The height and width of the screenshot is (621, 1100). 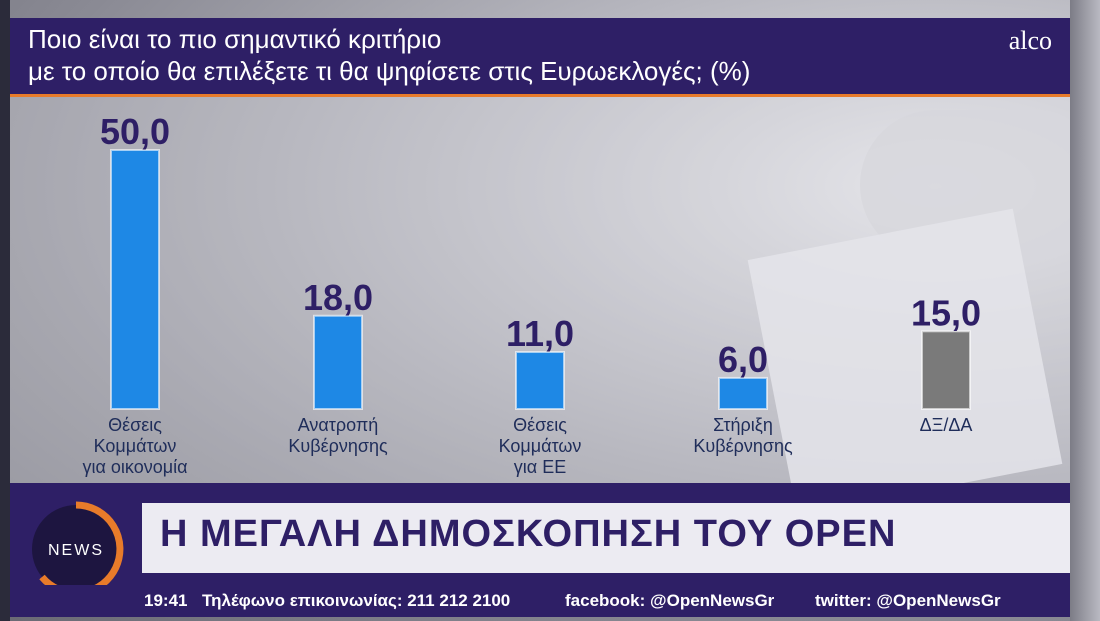 I want to click on logo-text: NEWS, so click(x=76, y=550).